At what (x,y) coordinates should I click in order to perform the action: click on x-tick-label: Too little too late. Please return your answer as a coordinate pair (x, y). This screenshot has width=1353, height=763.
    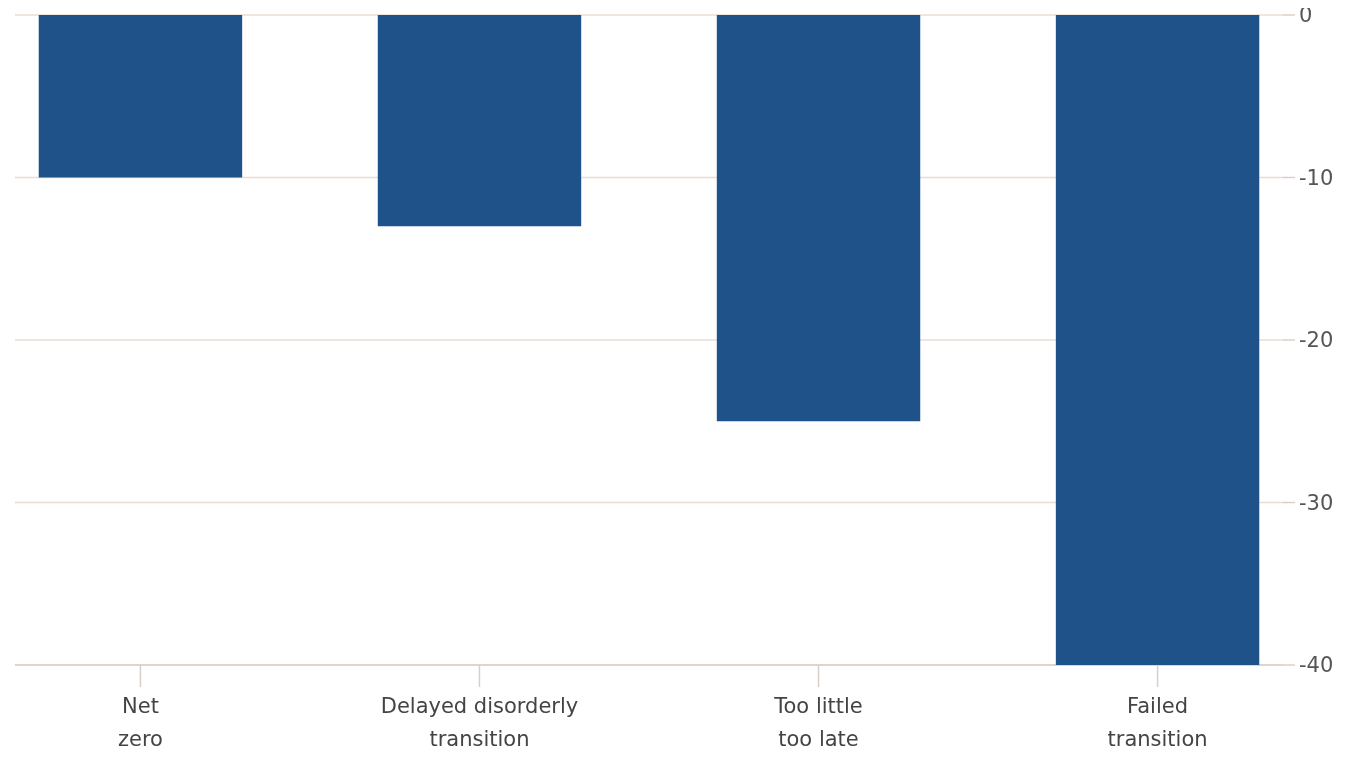
    Looking at the image, I should click on (818, 722).